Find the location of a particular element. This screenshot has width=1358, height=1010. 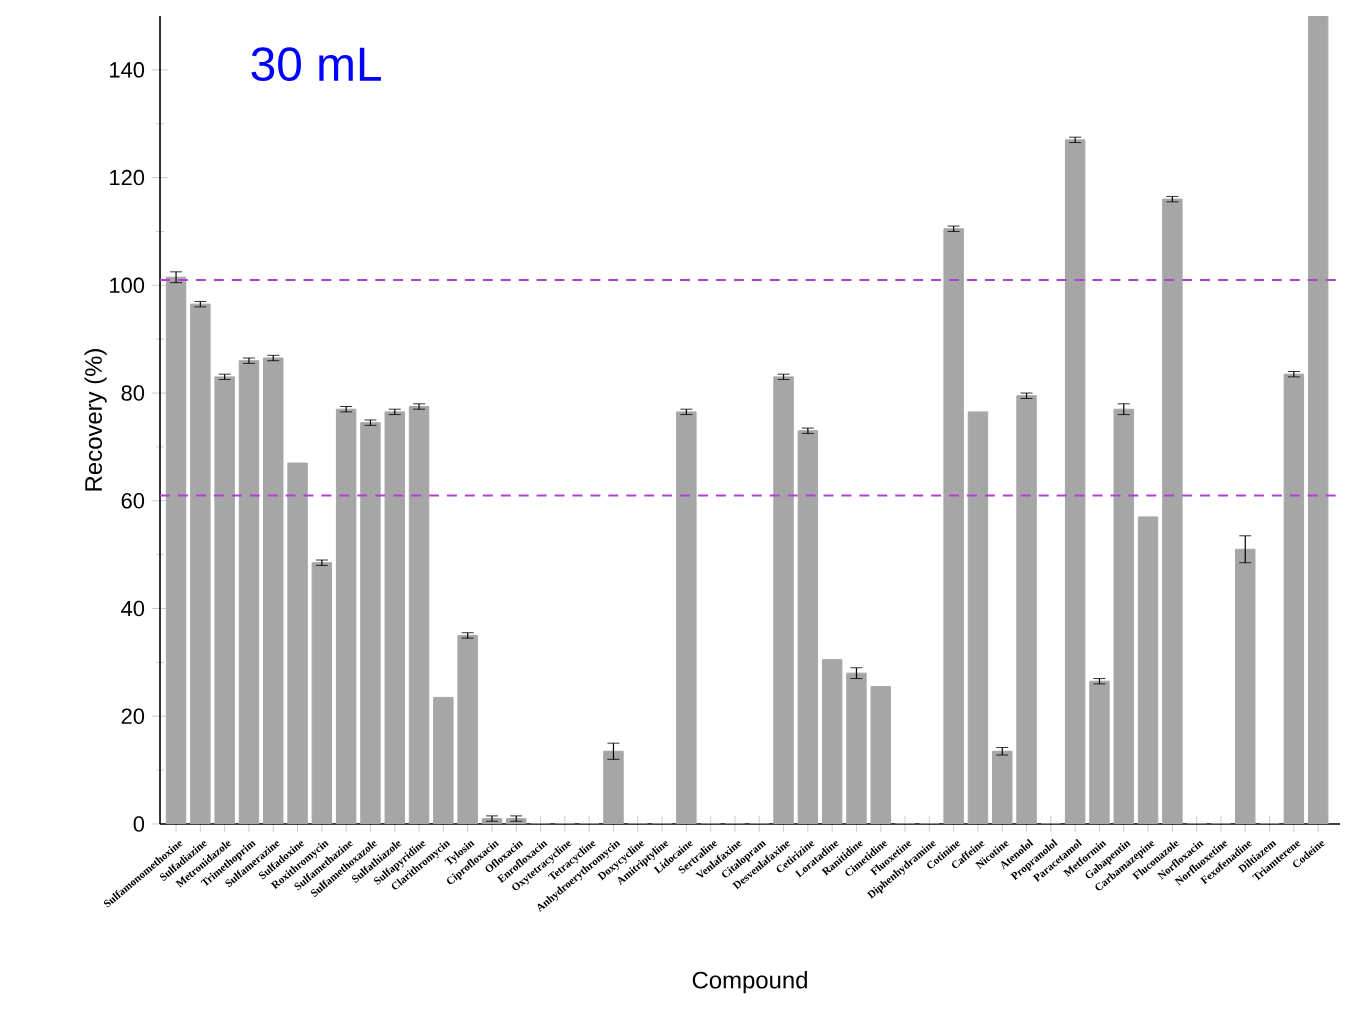

annotation: 30 mL is located at coordinates (316, 64).